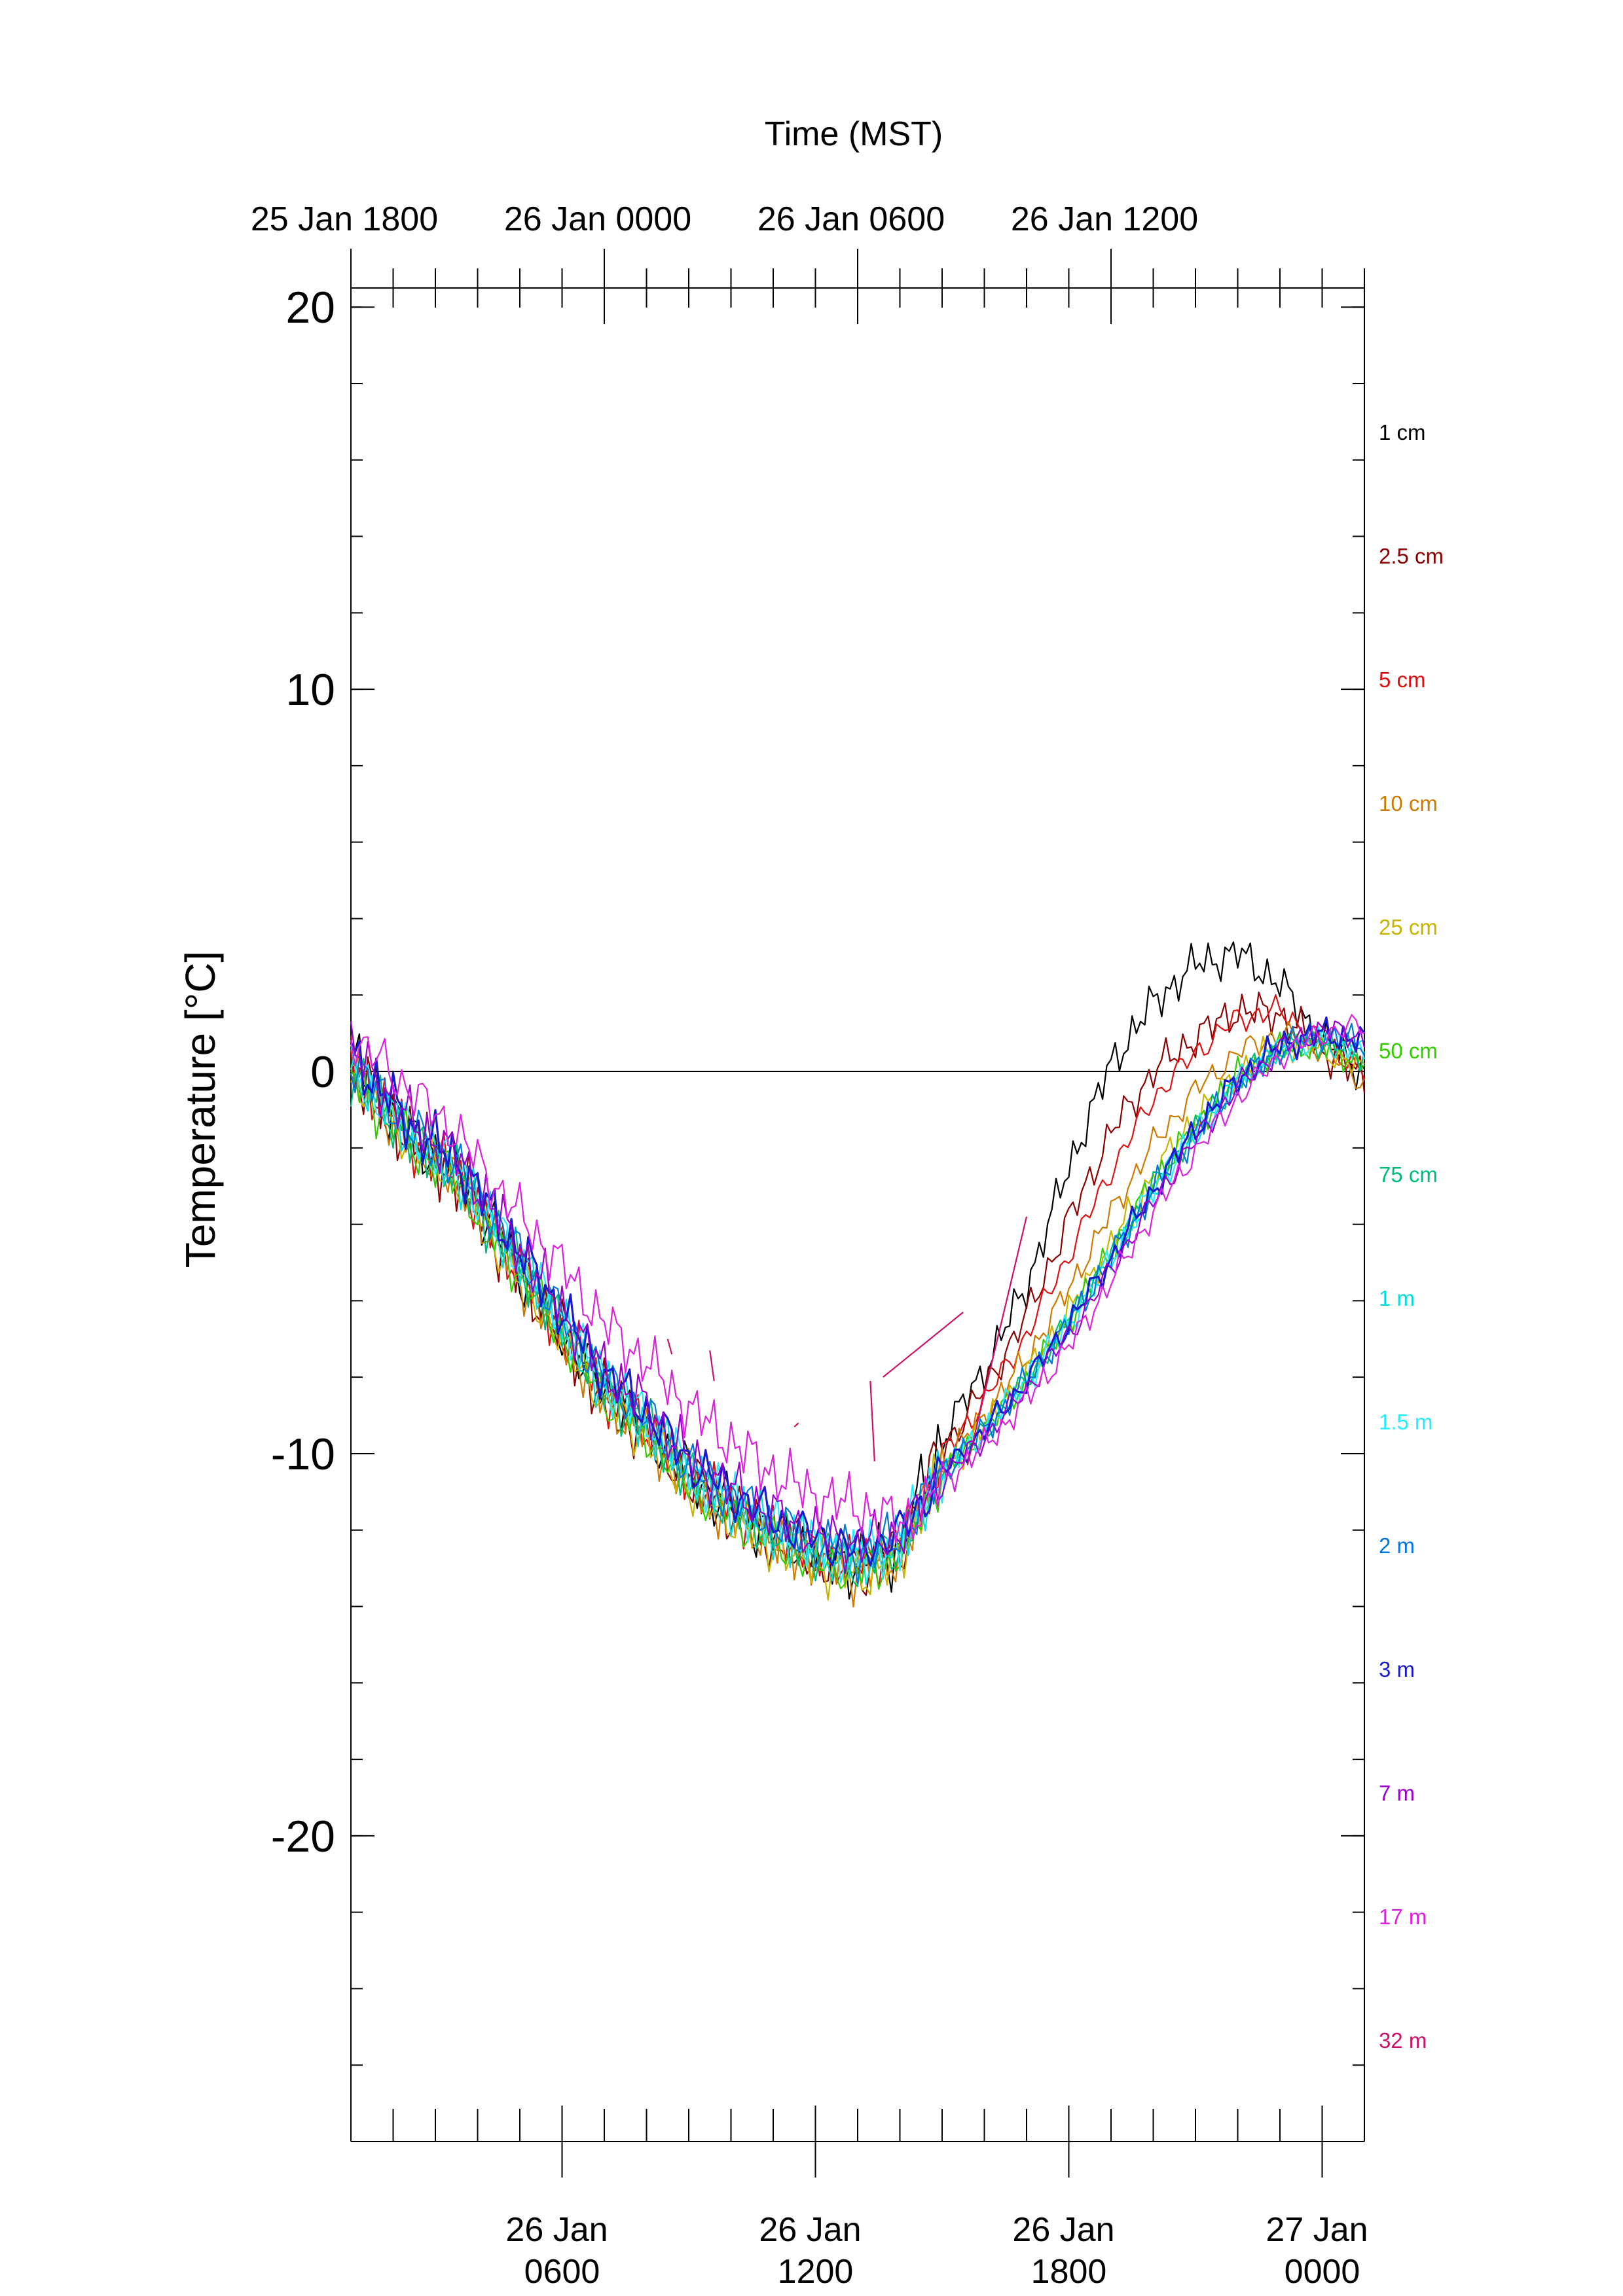 This screenshot has height=2296, width=1623. What do you see at coordinates (1403, 2040) in the screenshot?
I see `legend-entry: 32 m` at bounding box center [1403, 2040].